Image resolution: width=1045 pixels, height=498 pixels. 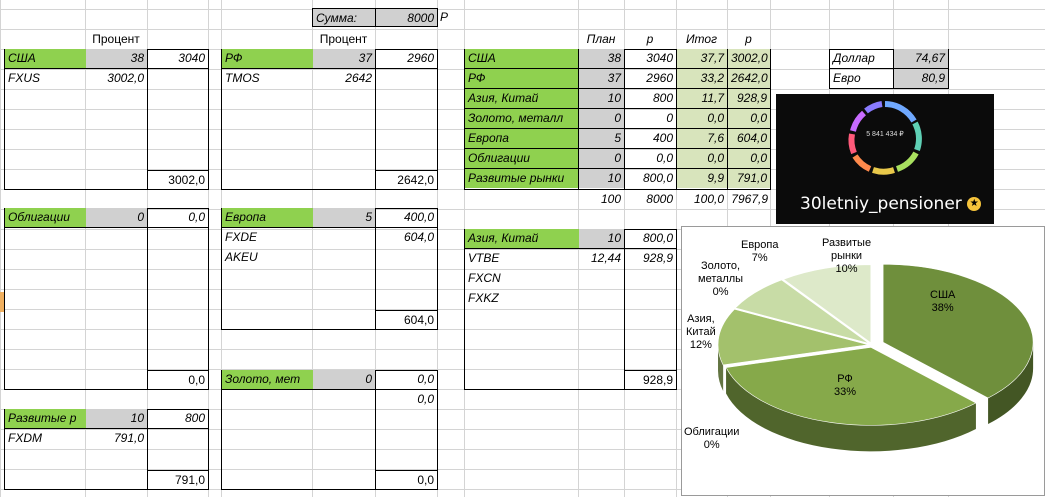 What do you see at coordinates (702, 78) in the screenshot?
I see `summary-row-itog: 33,2` at bounding box center [702, 78].